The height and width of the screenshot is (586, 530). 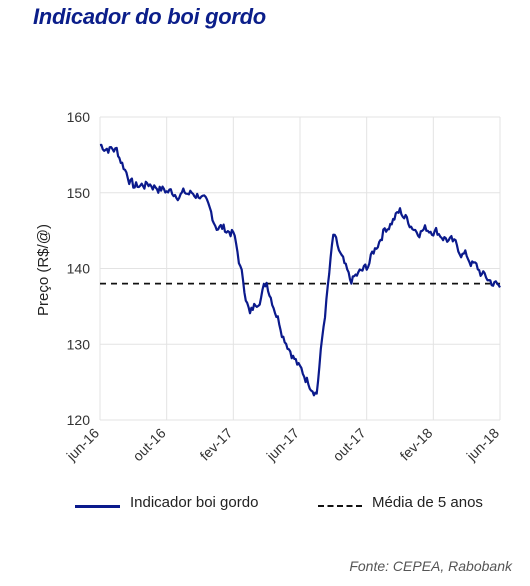 I want to click on x-tick-label: jun-16, so click(x=83, y=445).